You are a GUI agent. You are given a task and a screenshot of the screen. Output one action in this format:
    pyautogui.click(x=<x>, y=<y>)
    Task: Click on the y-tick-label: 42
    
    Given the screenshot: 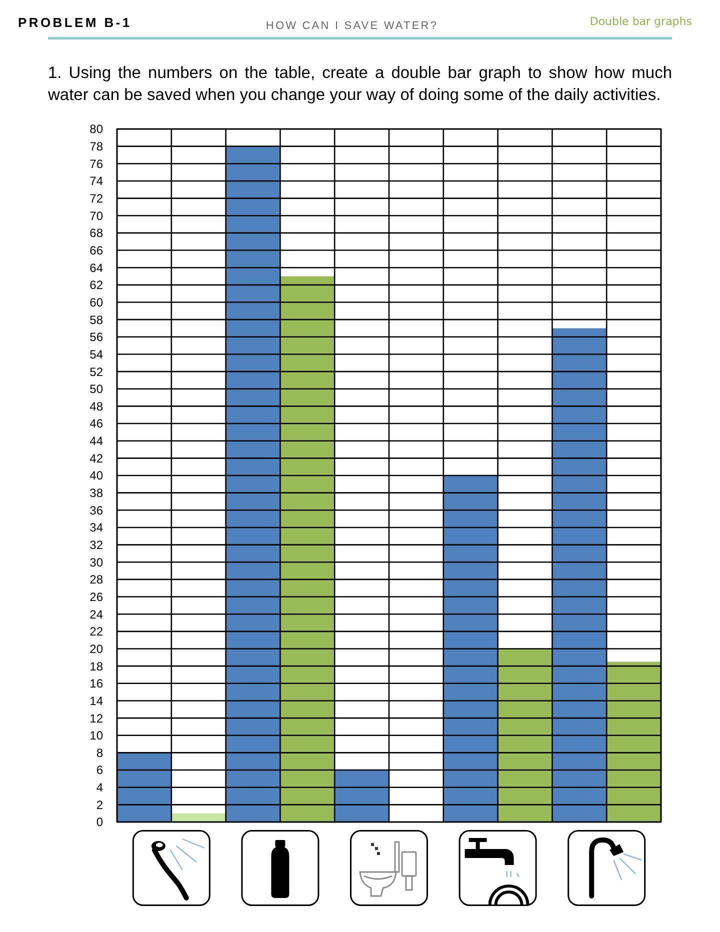 What is the action you would take?
    pyautogui.click(x=97, y=458)
    